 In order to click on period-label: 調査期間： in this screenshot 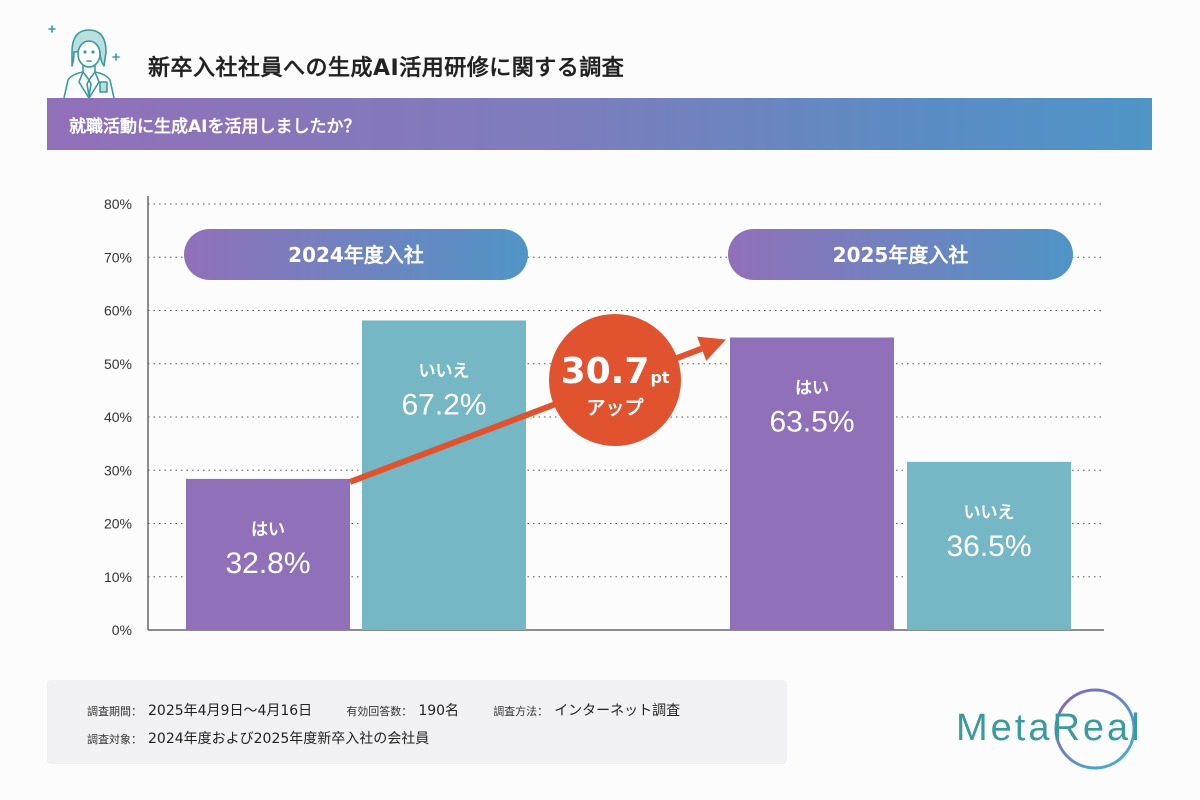, I will do `click(114, 711)`.